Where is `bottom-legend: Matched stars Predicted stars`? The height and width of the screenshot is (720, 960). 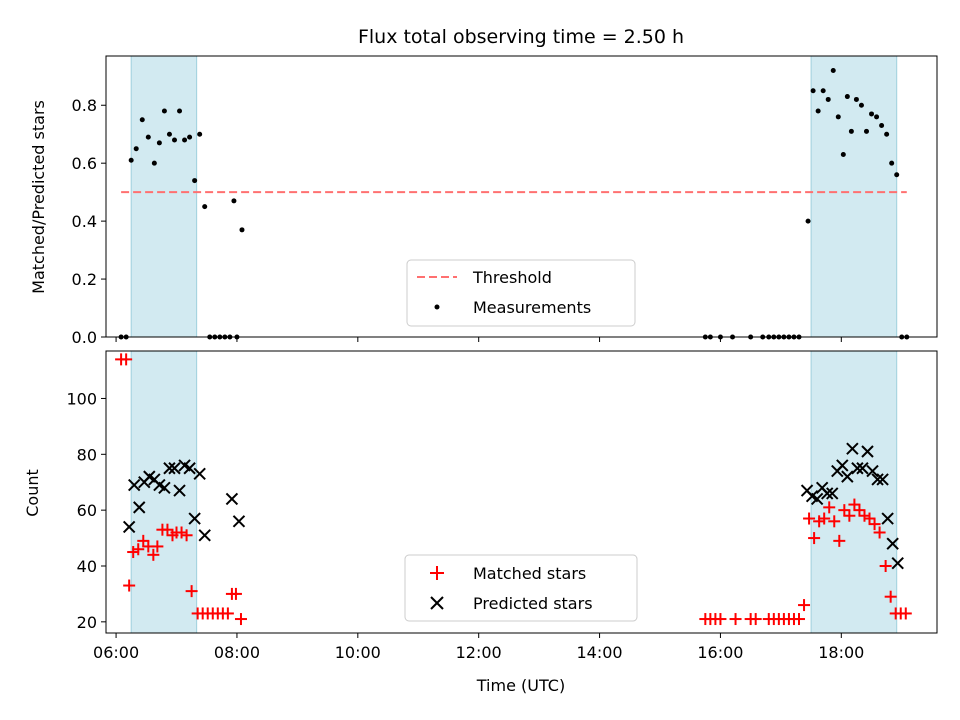
bottom-legend: Matched stars Predicted stars is located at coordinates (521, 588).